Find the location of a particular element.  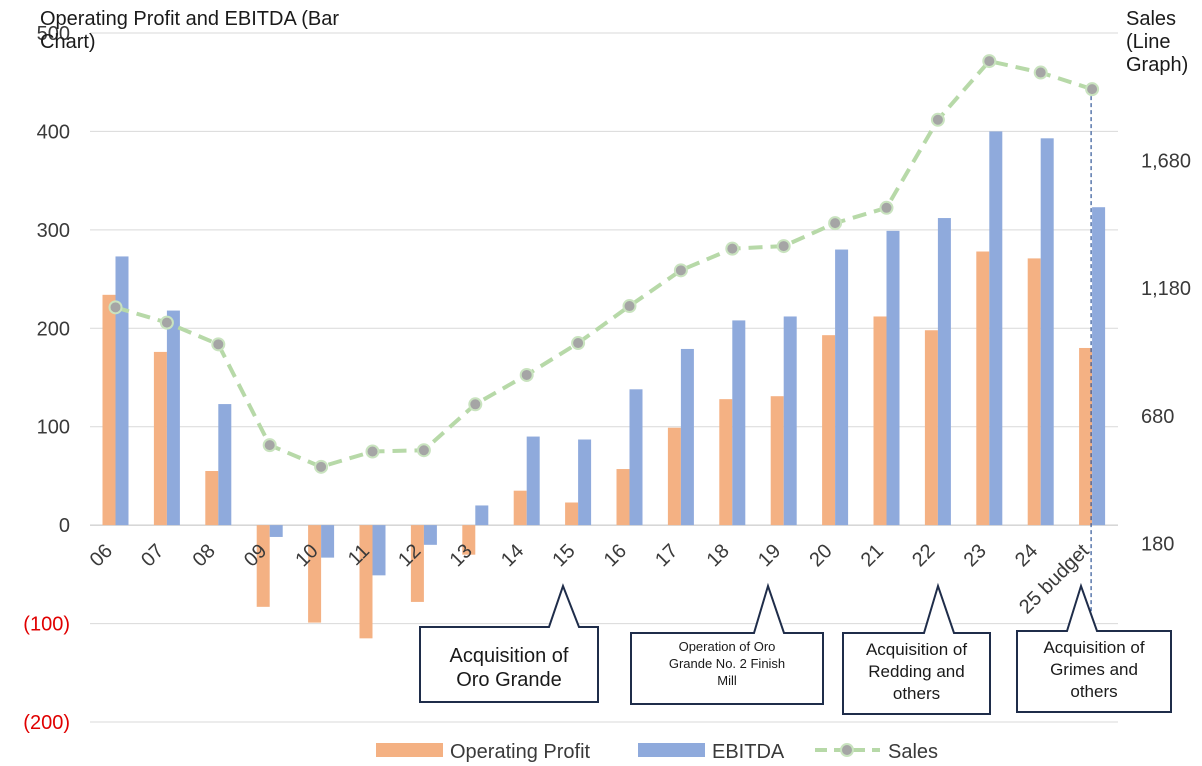

left-tick-label: 400 is located at coordinates (53, 132).